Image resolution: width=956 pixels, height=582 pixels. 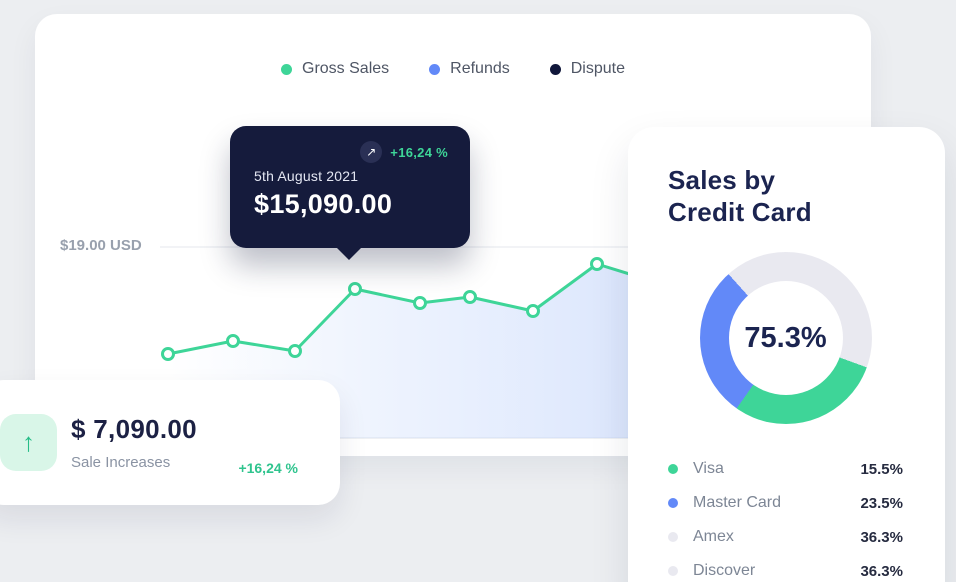 I want to click on donut-hole: 75.3%, so click(x=785, y=338).